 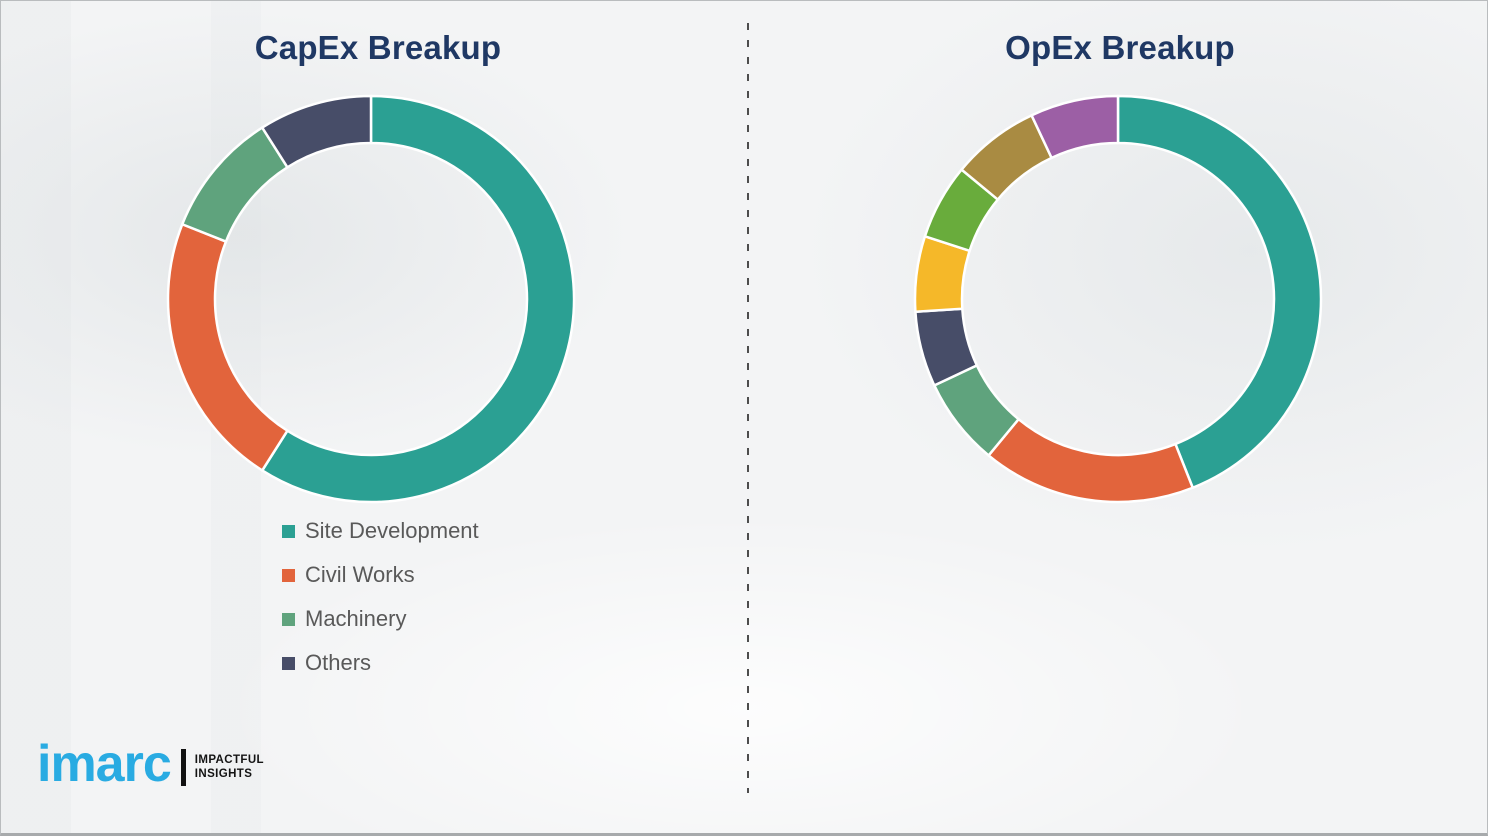 What do you see at coordinates (1219, 291) in the screenshot?
I see `donut-segment-raw-materials` at bounding box center [1219, 291].